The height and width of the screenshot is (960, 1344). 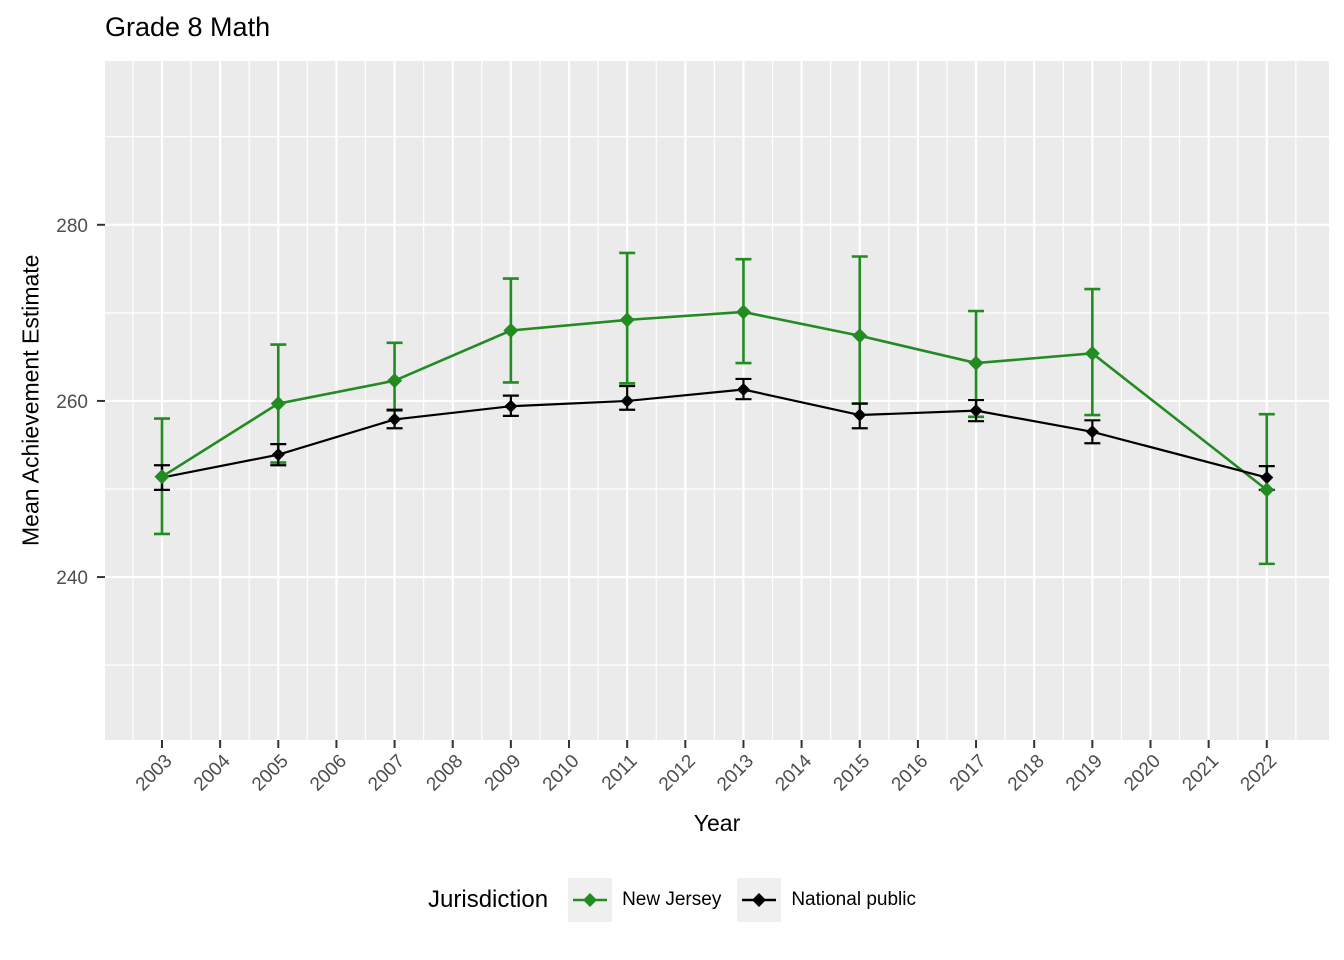 I want to click on x-tick-label: 2022, so click(x=1259, y=773).